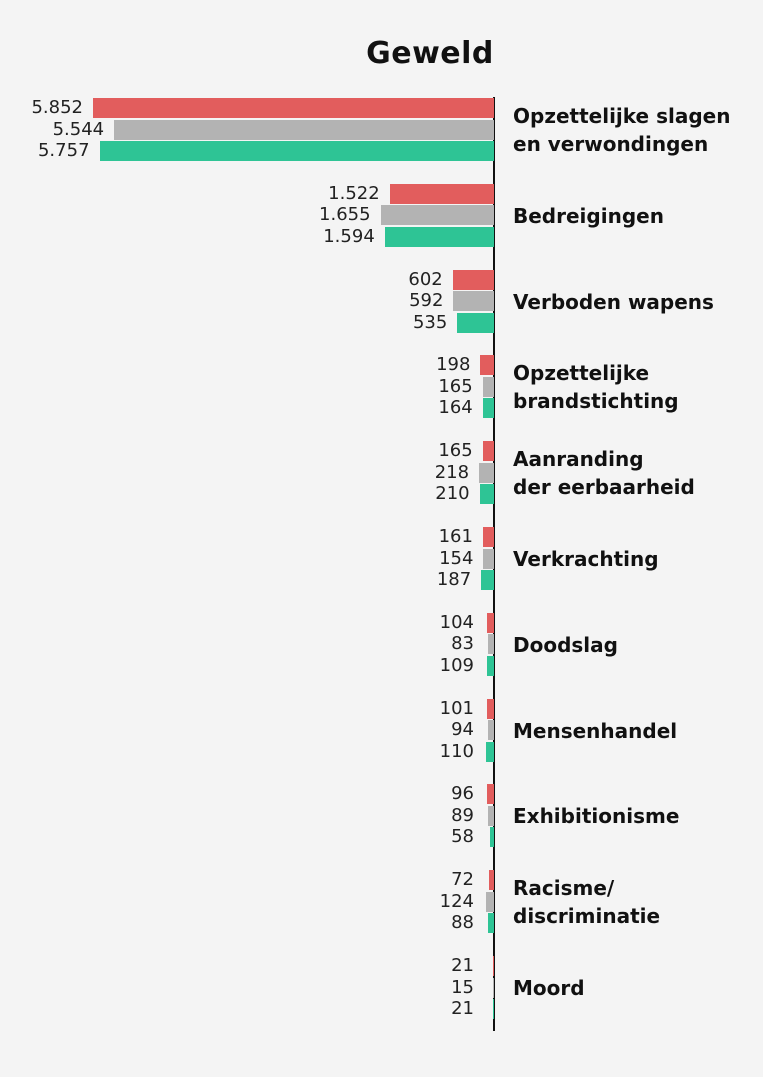  I want to click on value-label: 602, so click(425, 279).